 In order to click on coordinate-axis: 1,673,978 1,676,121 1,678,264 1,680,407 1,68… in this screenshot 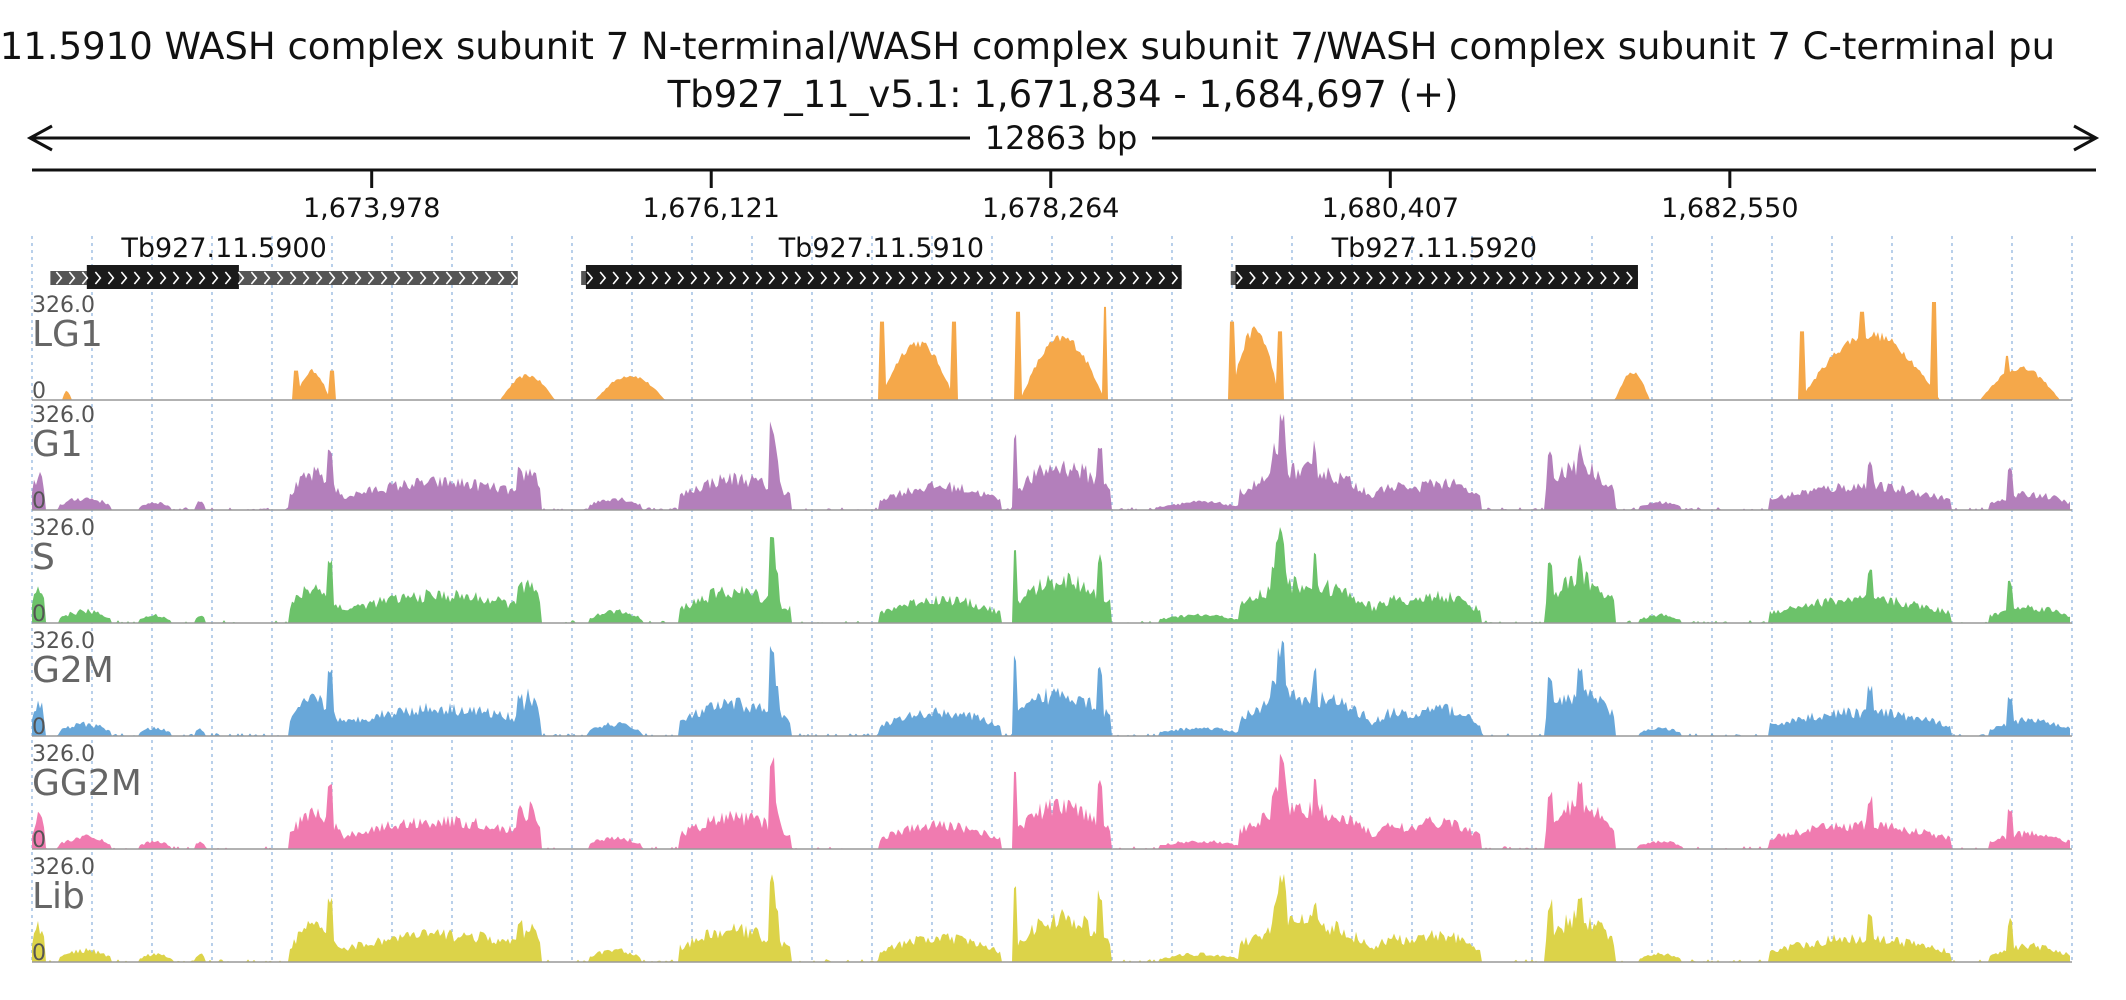, I will do `click(1064, 196)`.